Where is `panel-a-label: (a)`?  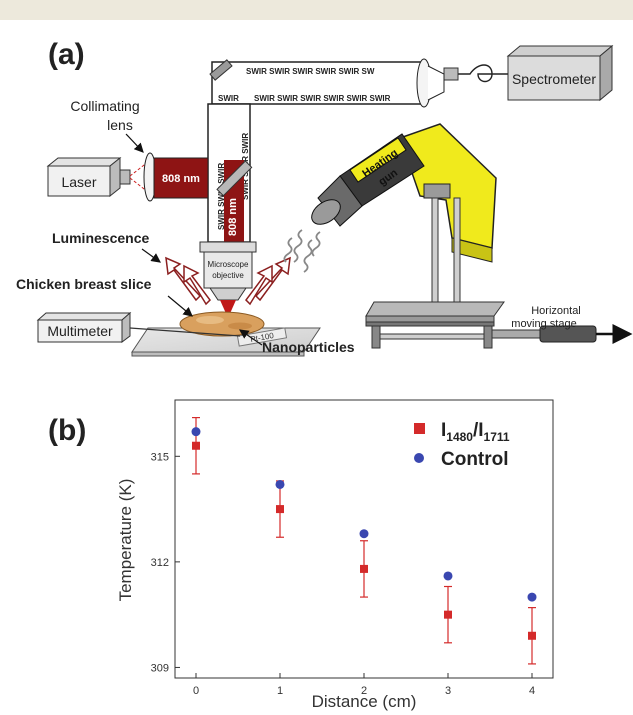 panel-a-label: (a) is located at coordinates (66, 54).